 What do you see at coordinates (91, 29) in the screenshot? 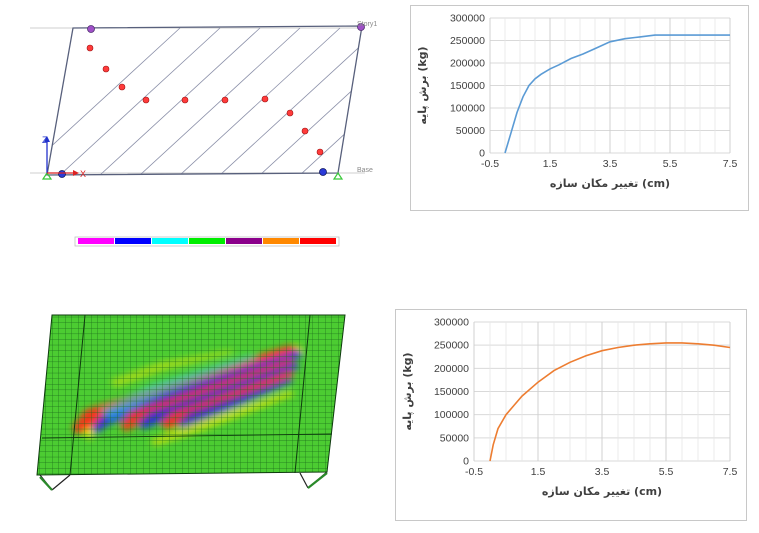
I see `top-joint-left` at bounding box center [91, 29].